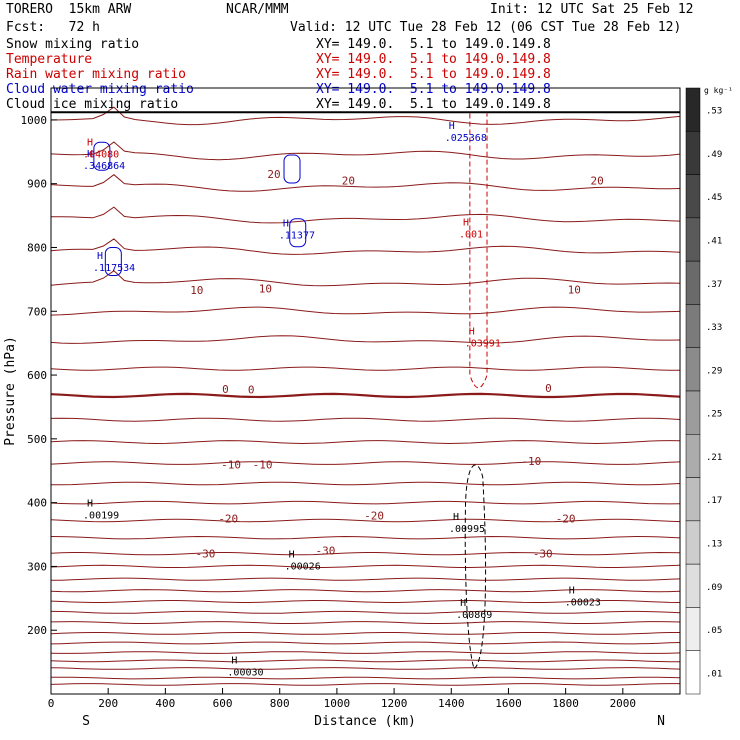 The width and height of the screenshot is (740, 740). Describe the element at coordinates (466, 138) in the screenshot. I see `max-value: .025368` at that location.